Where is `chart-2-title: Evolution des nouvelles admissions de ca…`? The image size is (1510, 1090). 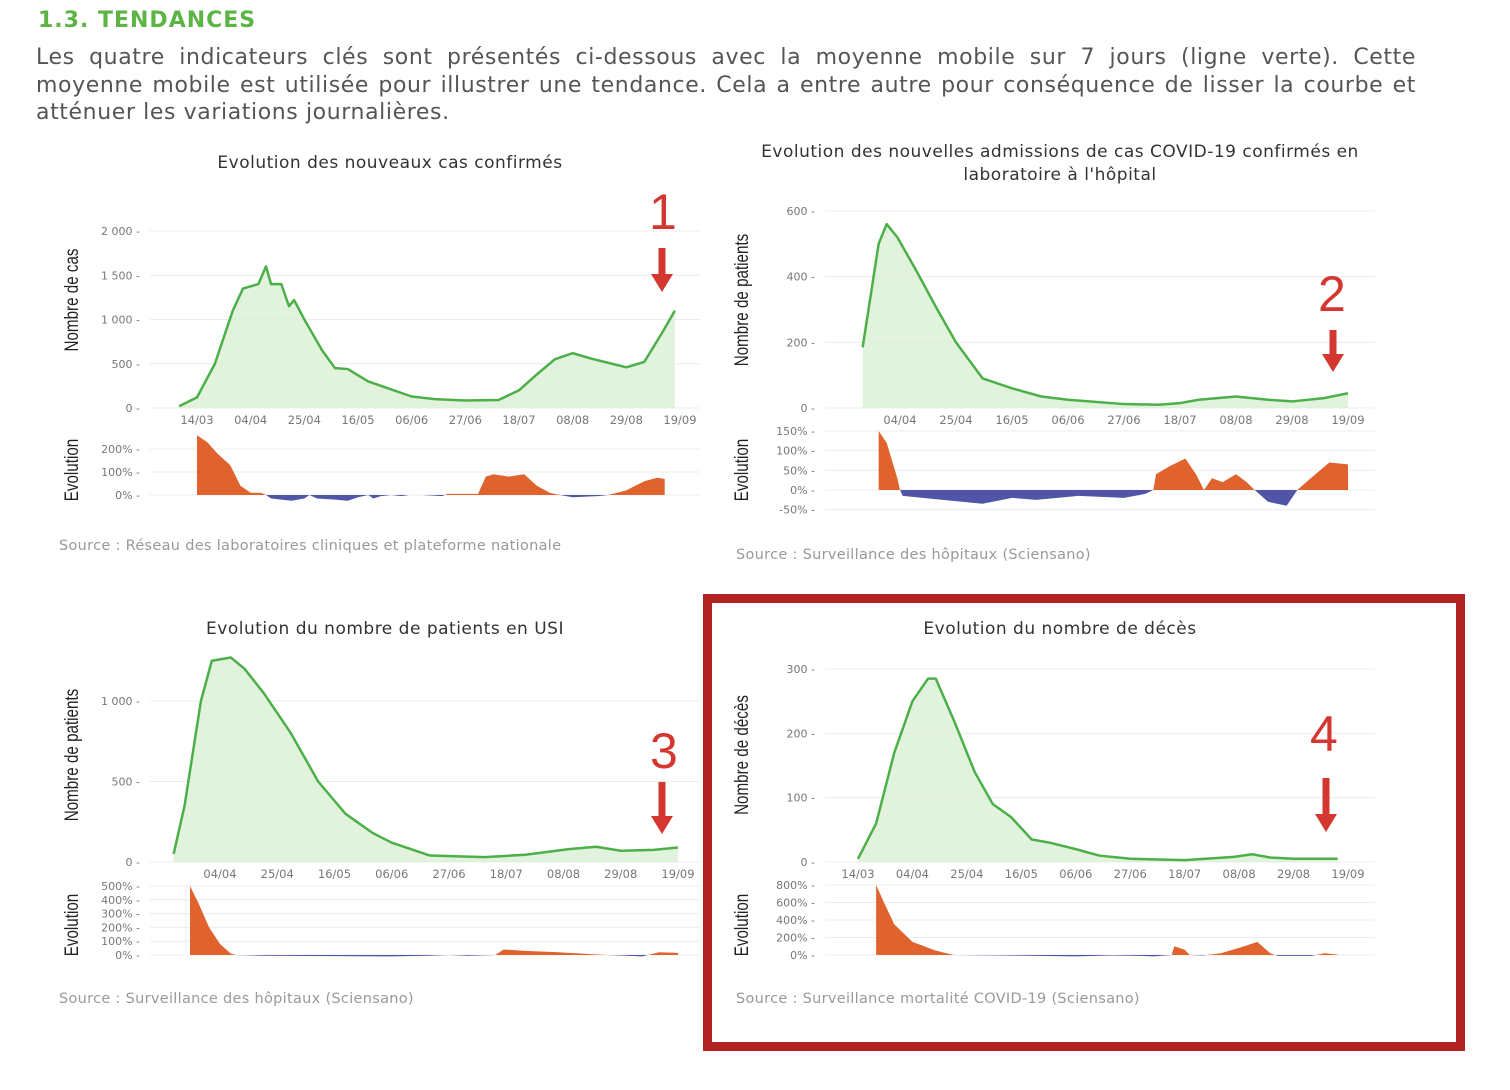 chart-2-title: Evolution des nouvelles admissions de ca… is located at coordinates (1060, 163).